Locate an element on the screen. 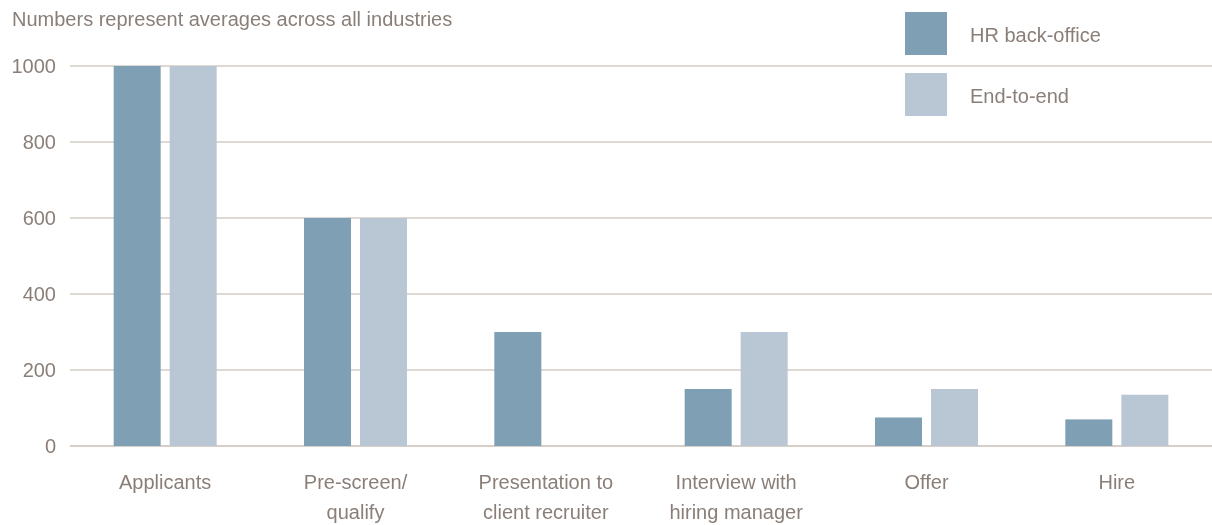 This screenshot has width=1212, height=525. legend-label: HR back-office is located at coordinates (1035, 35).